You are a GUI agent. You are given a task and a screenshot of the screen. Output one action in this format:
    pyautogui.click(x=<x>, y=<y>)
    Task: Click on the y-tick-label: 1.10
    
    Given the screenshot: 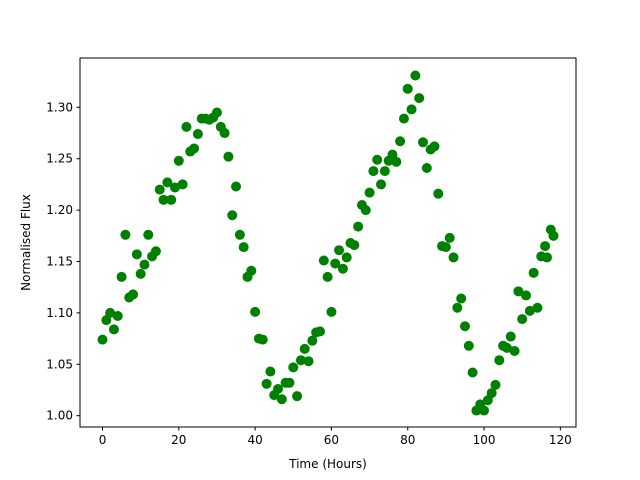 What is the action you would take?
    pyautogui.click(x=59, y=313)
    